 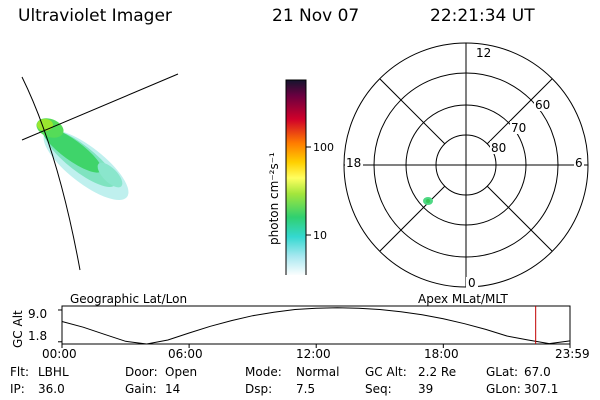 I want to click on footer-value: 39, so click(x=426, y=389).